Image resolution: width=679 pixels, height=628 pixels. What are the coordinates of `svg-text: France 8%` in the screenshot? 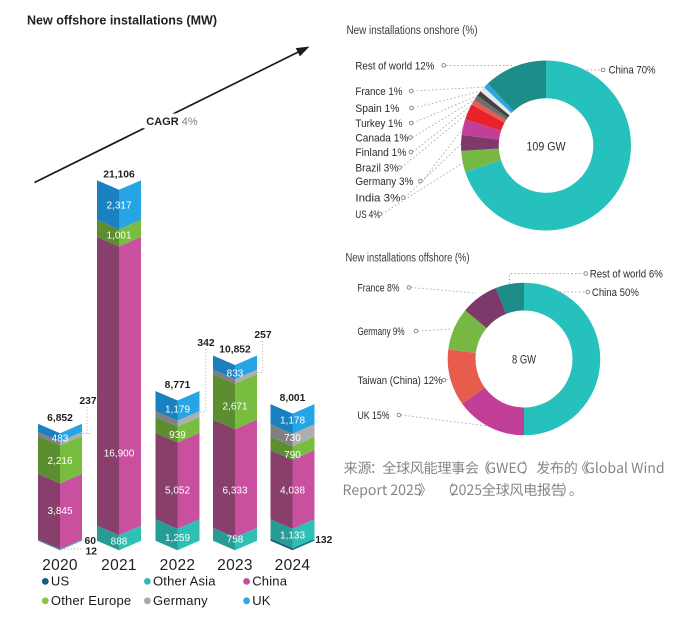 It's located at (379, 289).